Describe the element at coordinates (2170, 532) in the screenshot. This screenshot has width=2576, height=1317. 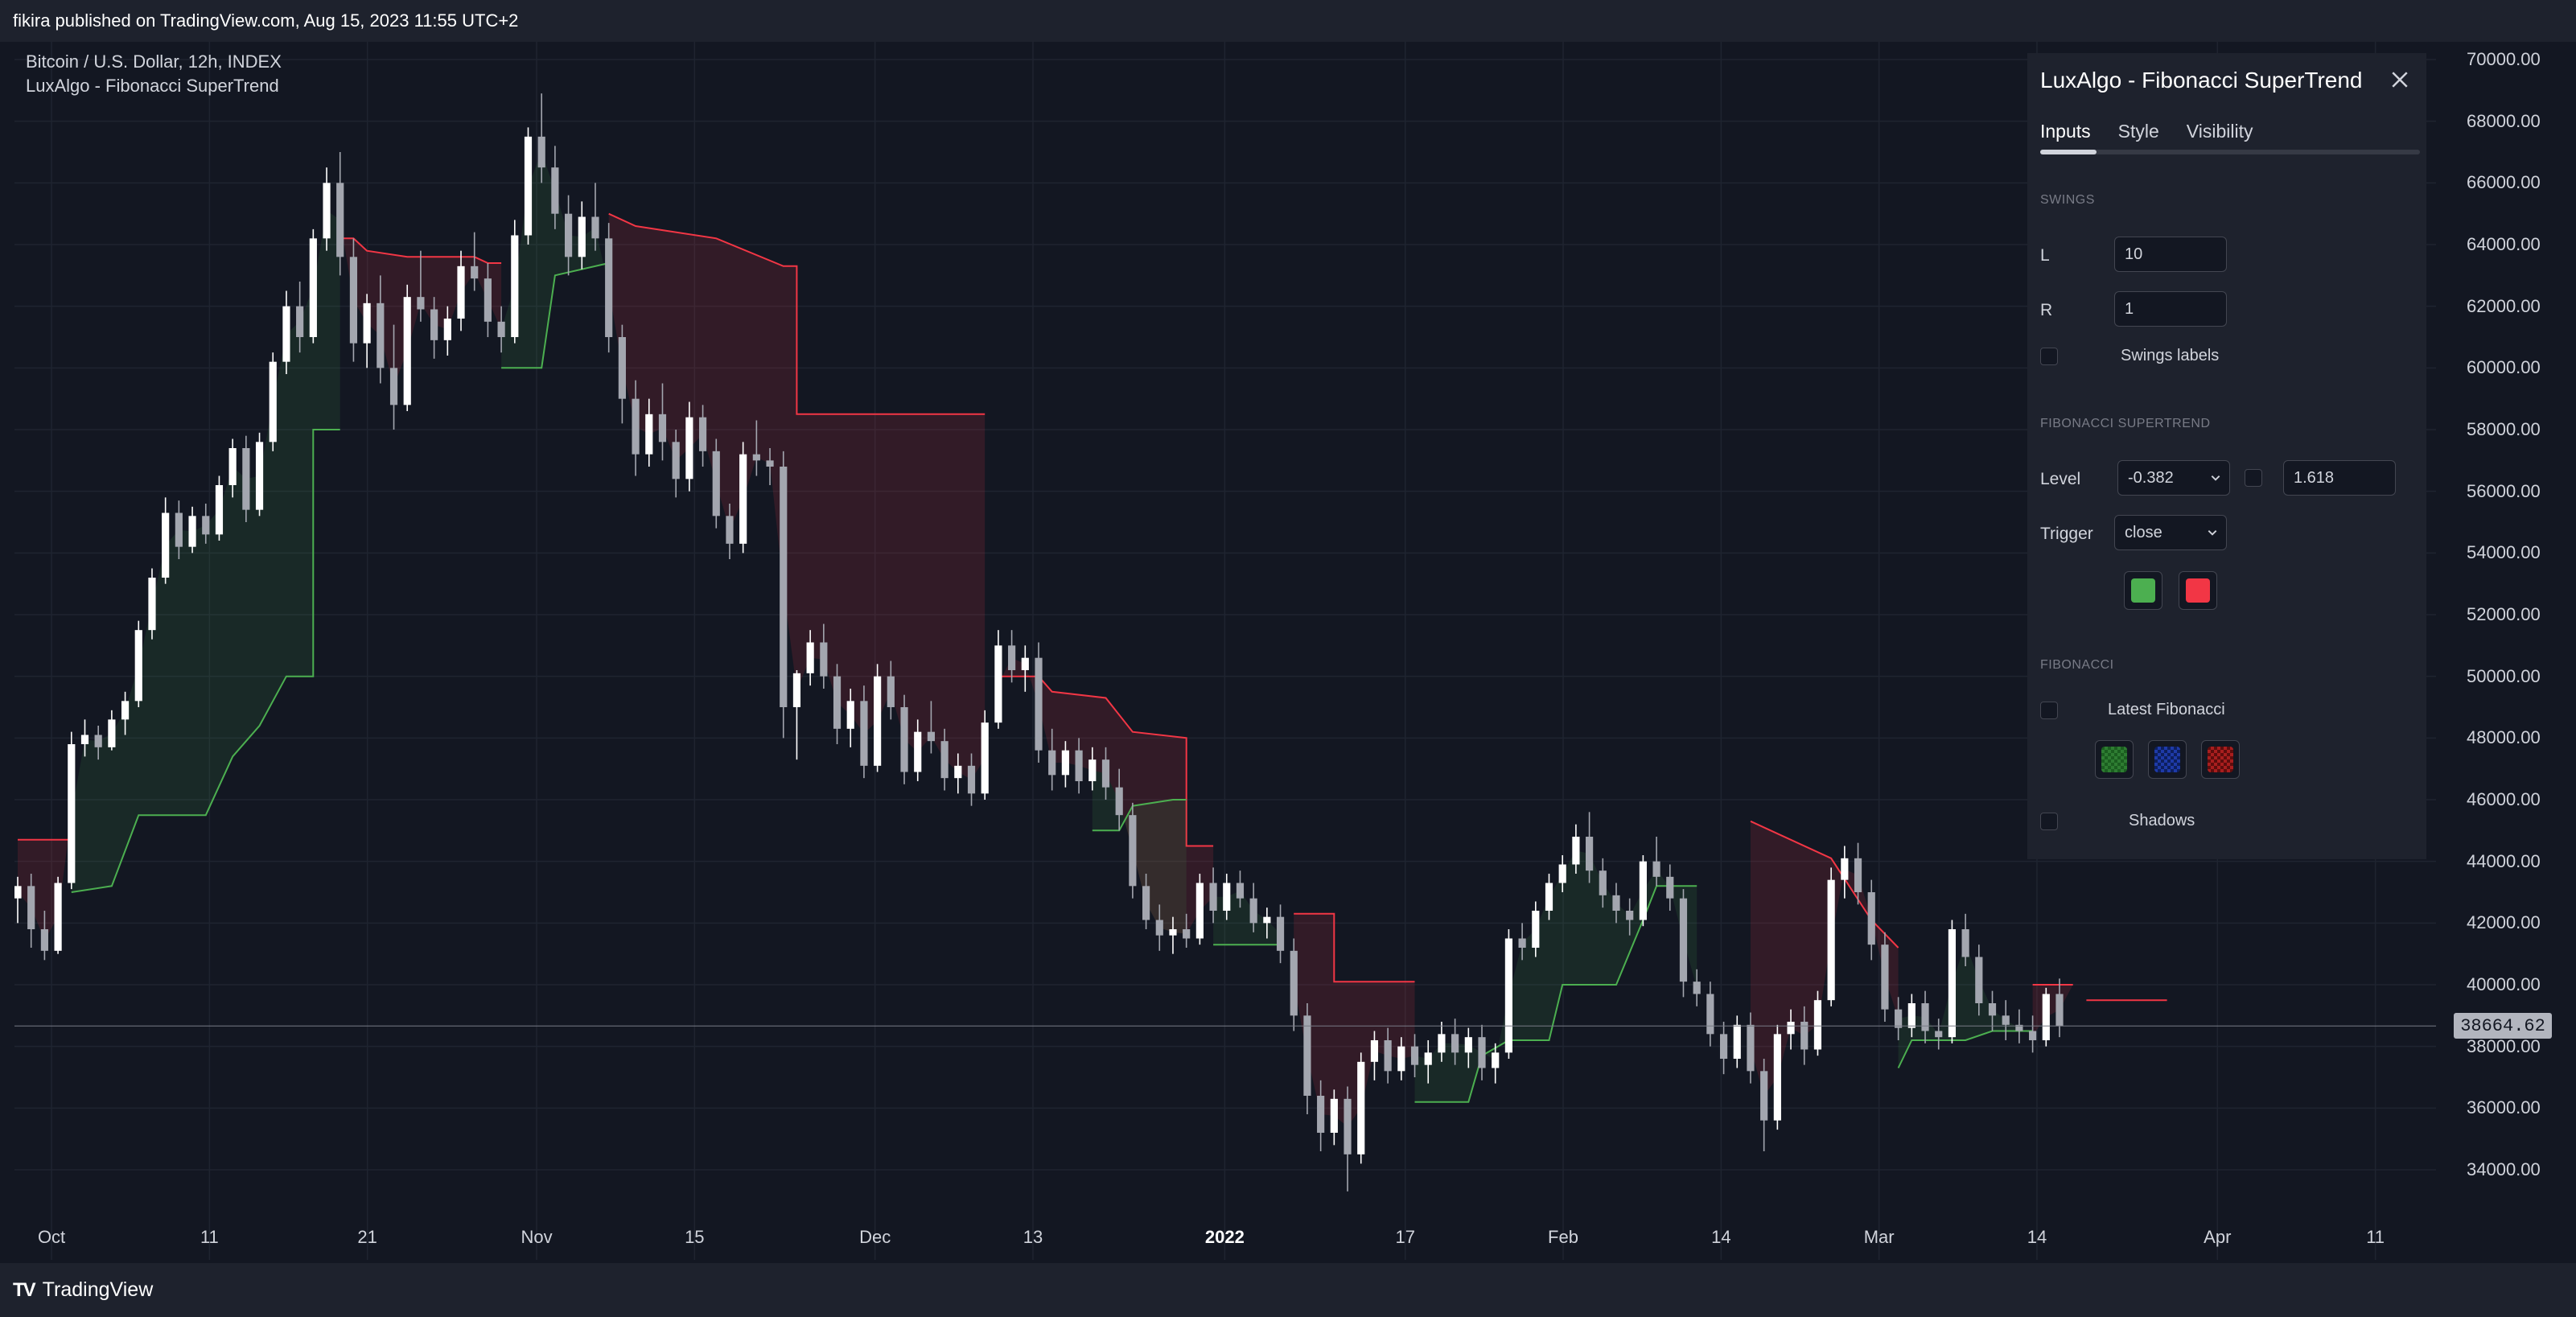
I see `trigger-select: close` at that location.